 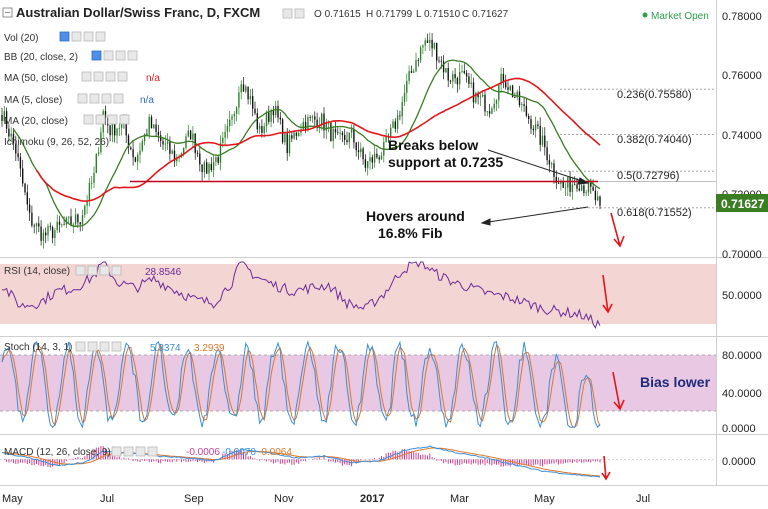 What do you see at coordinates (94, 98) in the screenshot?
I see `legend-ma5-settings-icon` at bounding box center [94, 98].